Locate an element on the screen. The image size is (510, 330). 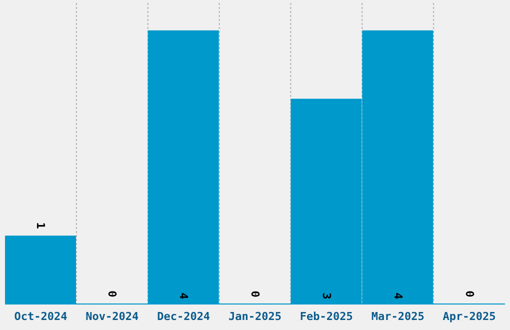
x-tick-label: Mar-2025 is located at coordinates (397, 316).